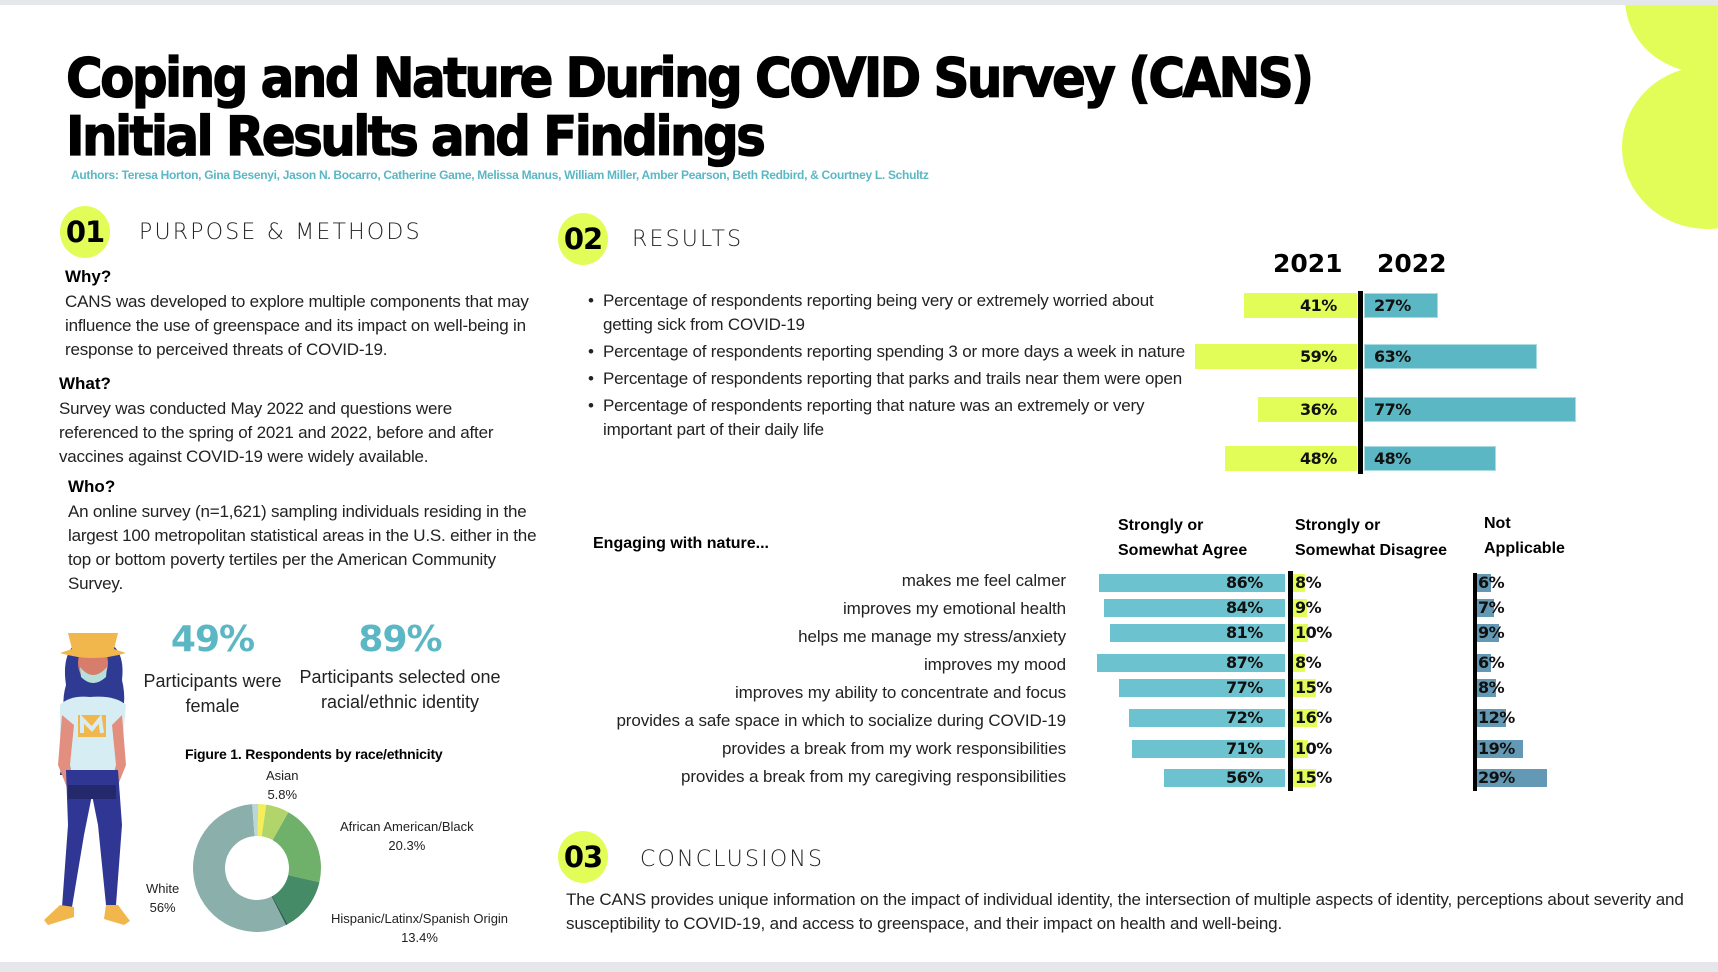 The width and height of the screenshot is (1718, 972). Describe the element at coordinates (1392, 356) in the screenshot. I see `bar-label-2022: 63%` at that location.